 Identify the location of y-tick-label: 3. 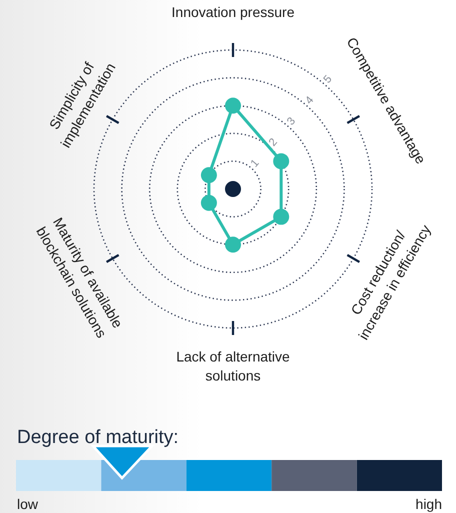
(291, 121).